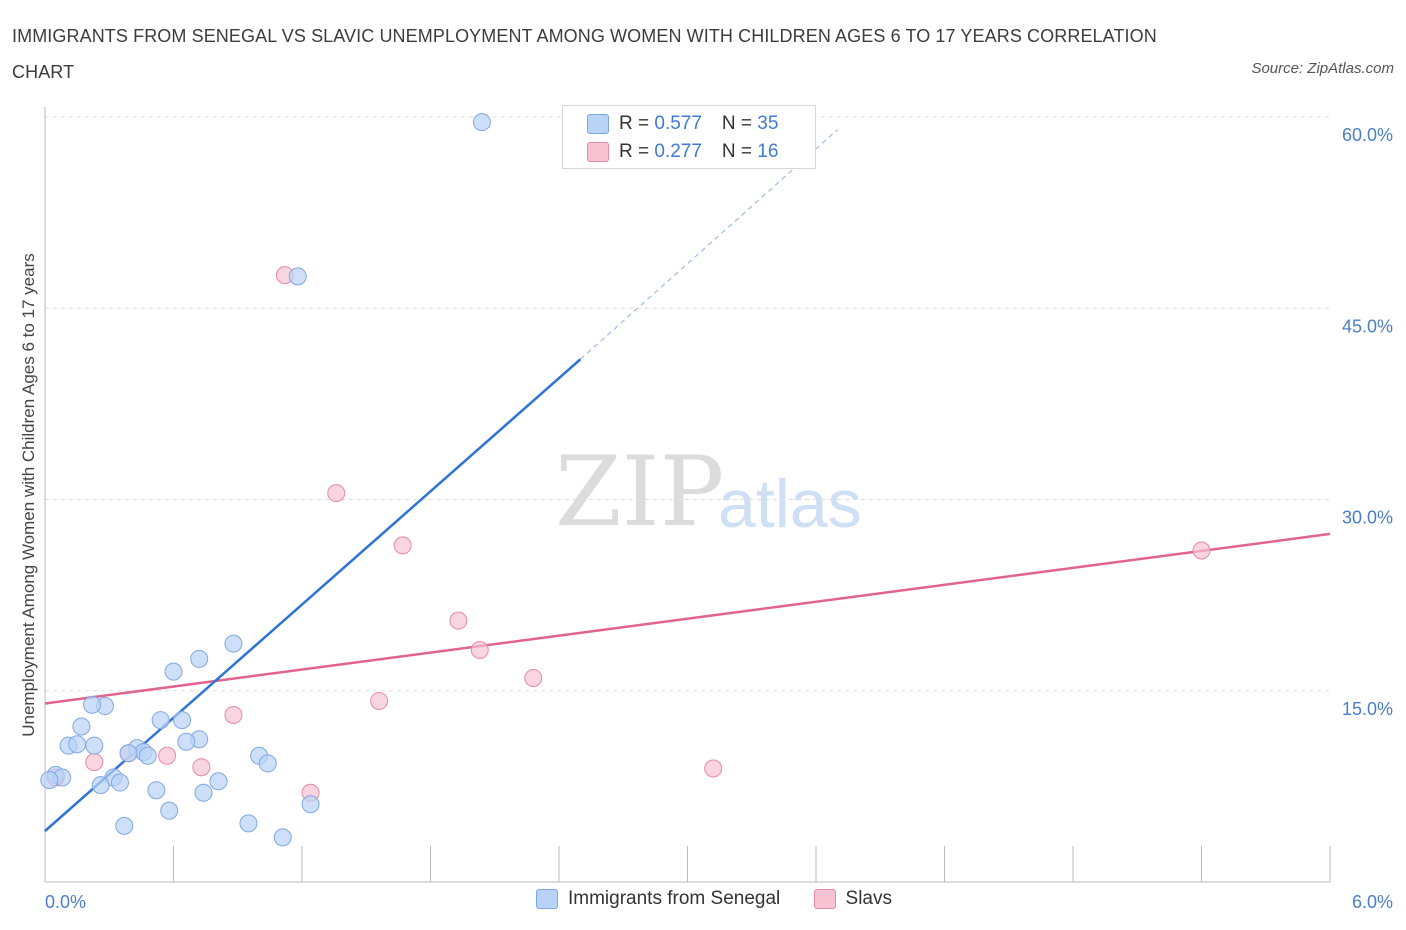  I want to click on legend-row-senegal: R = 0.577 N = 35, so click(682, 125).